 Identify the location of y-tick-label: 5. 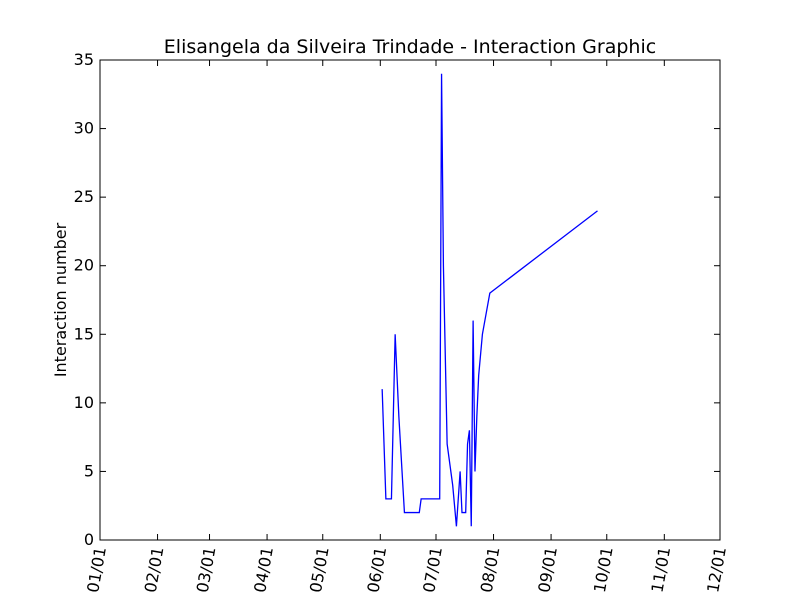
(89, 470).